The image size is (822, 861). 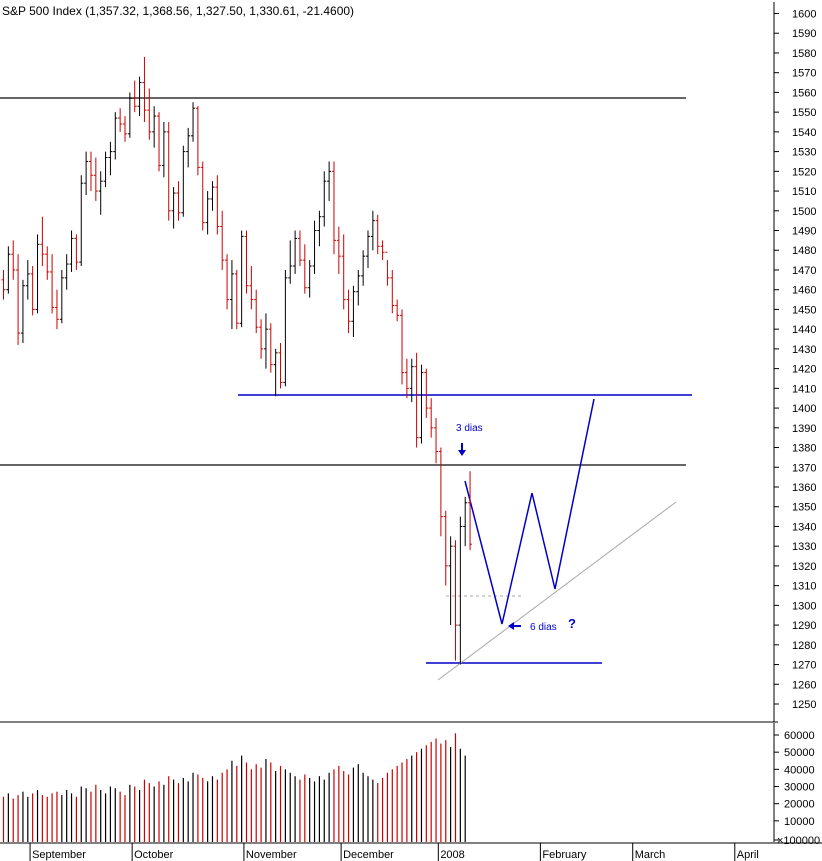 What do you see at coordinates (234, 787) in the screenshot?
I see `volume-bars` at bounding box center [234, 787].